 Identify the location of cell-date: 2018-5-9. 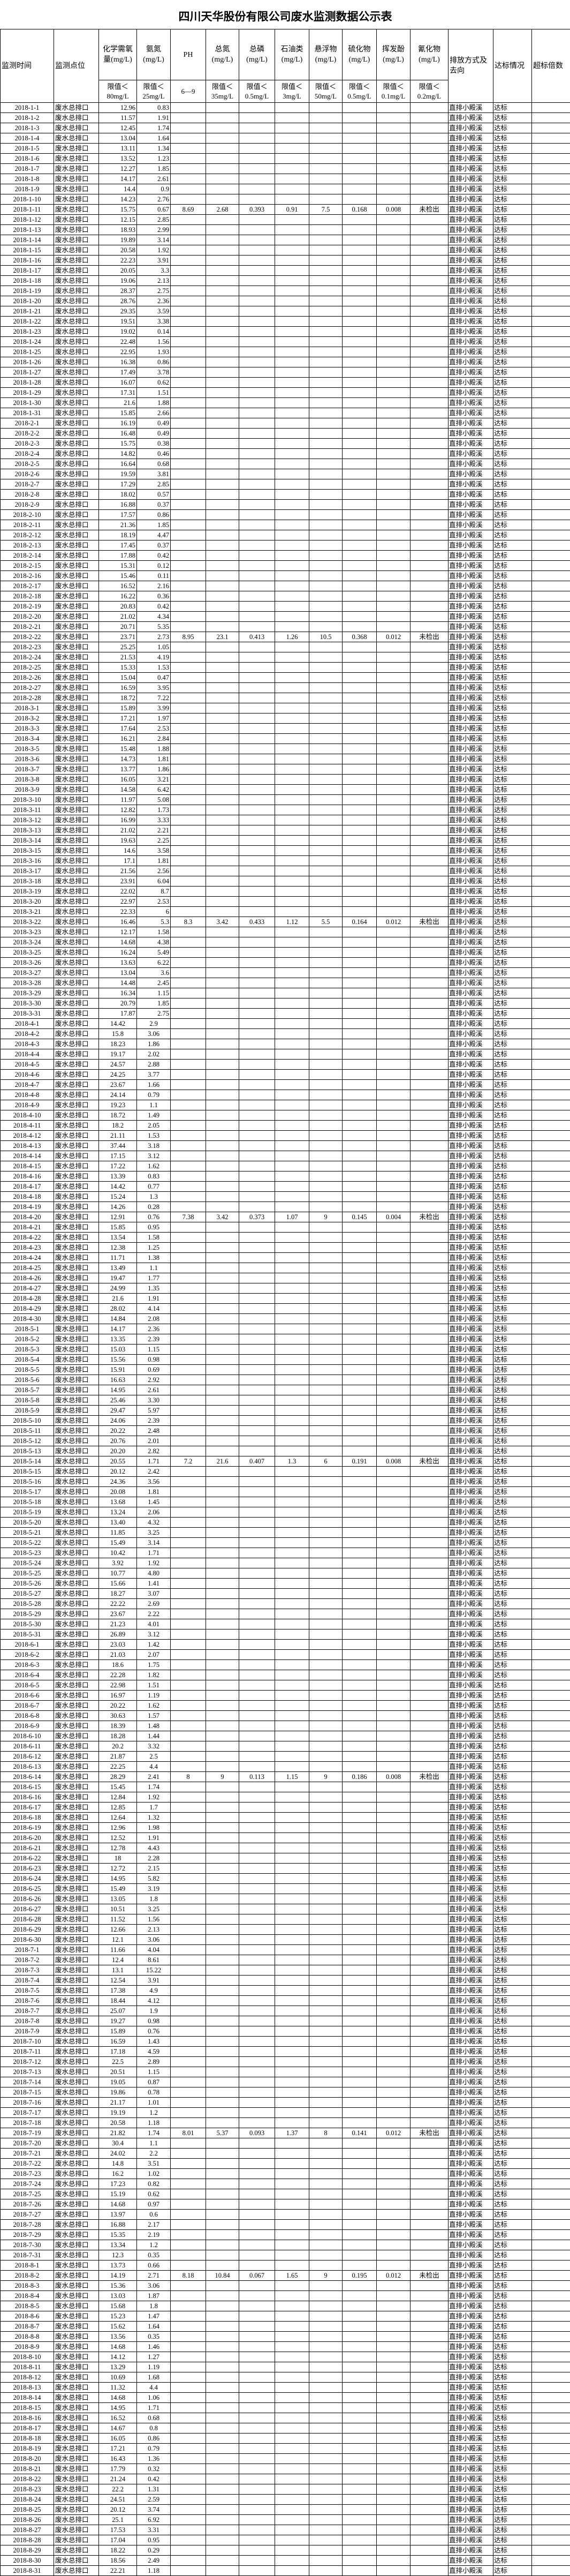
(27, 1411).